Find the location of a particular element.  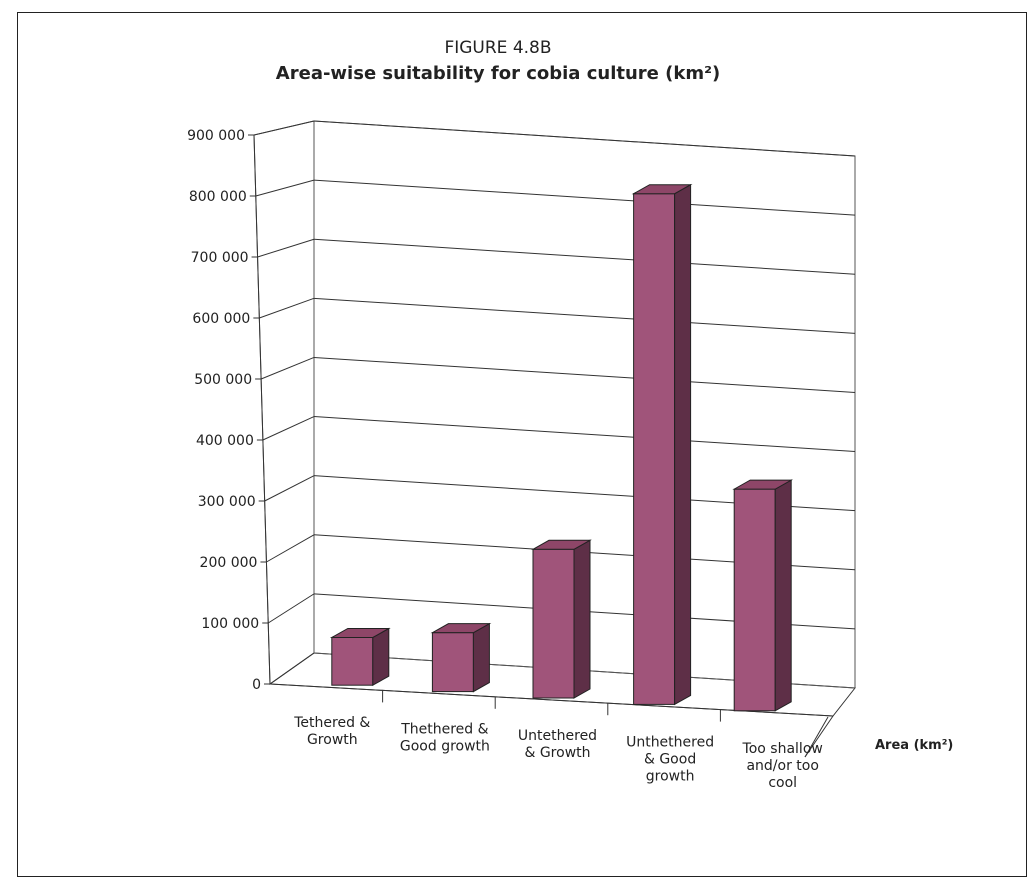

y-tick-label: 700 000 is located at coordinates (220, 258).